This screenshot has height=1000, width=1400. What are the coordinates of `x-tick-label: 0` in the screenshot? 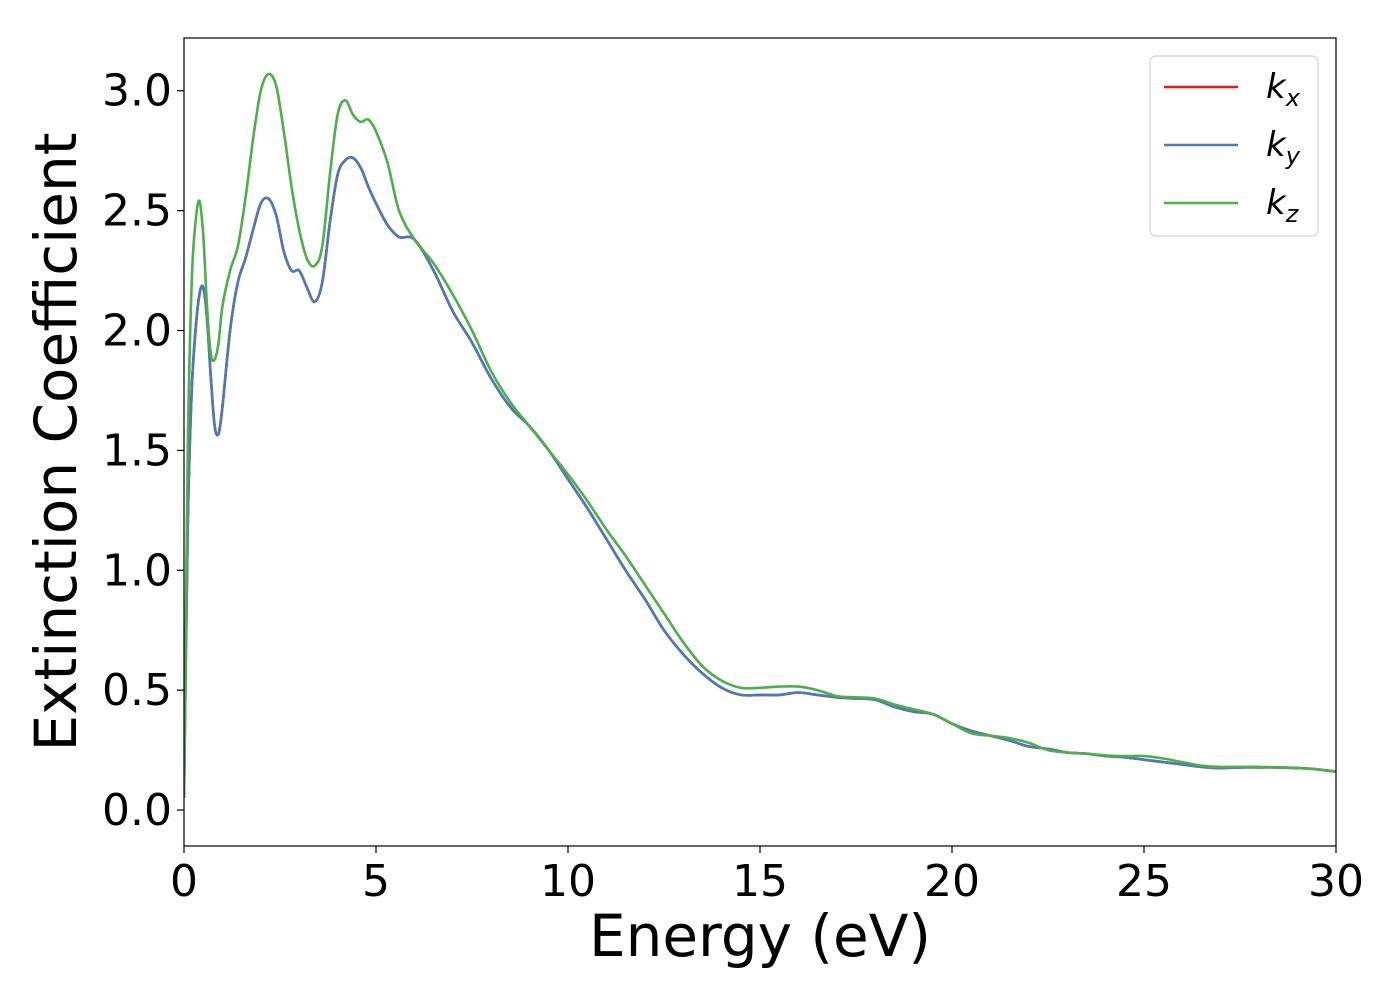 It's located at (184, 881).